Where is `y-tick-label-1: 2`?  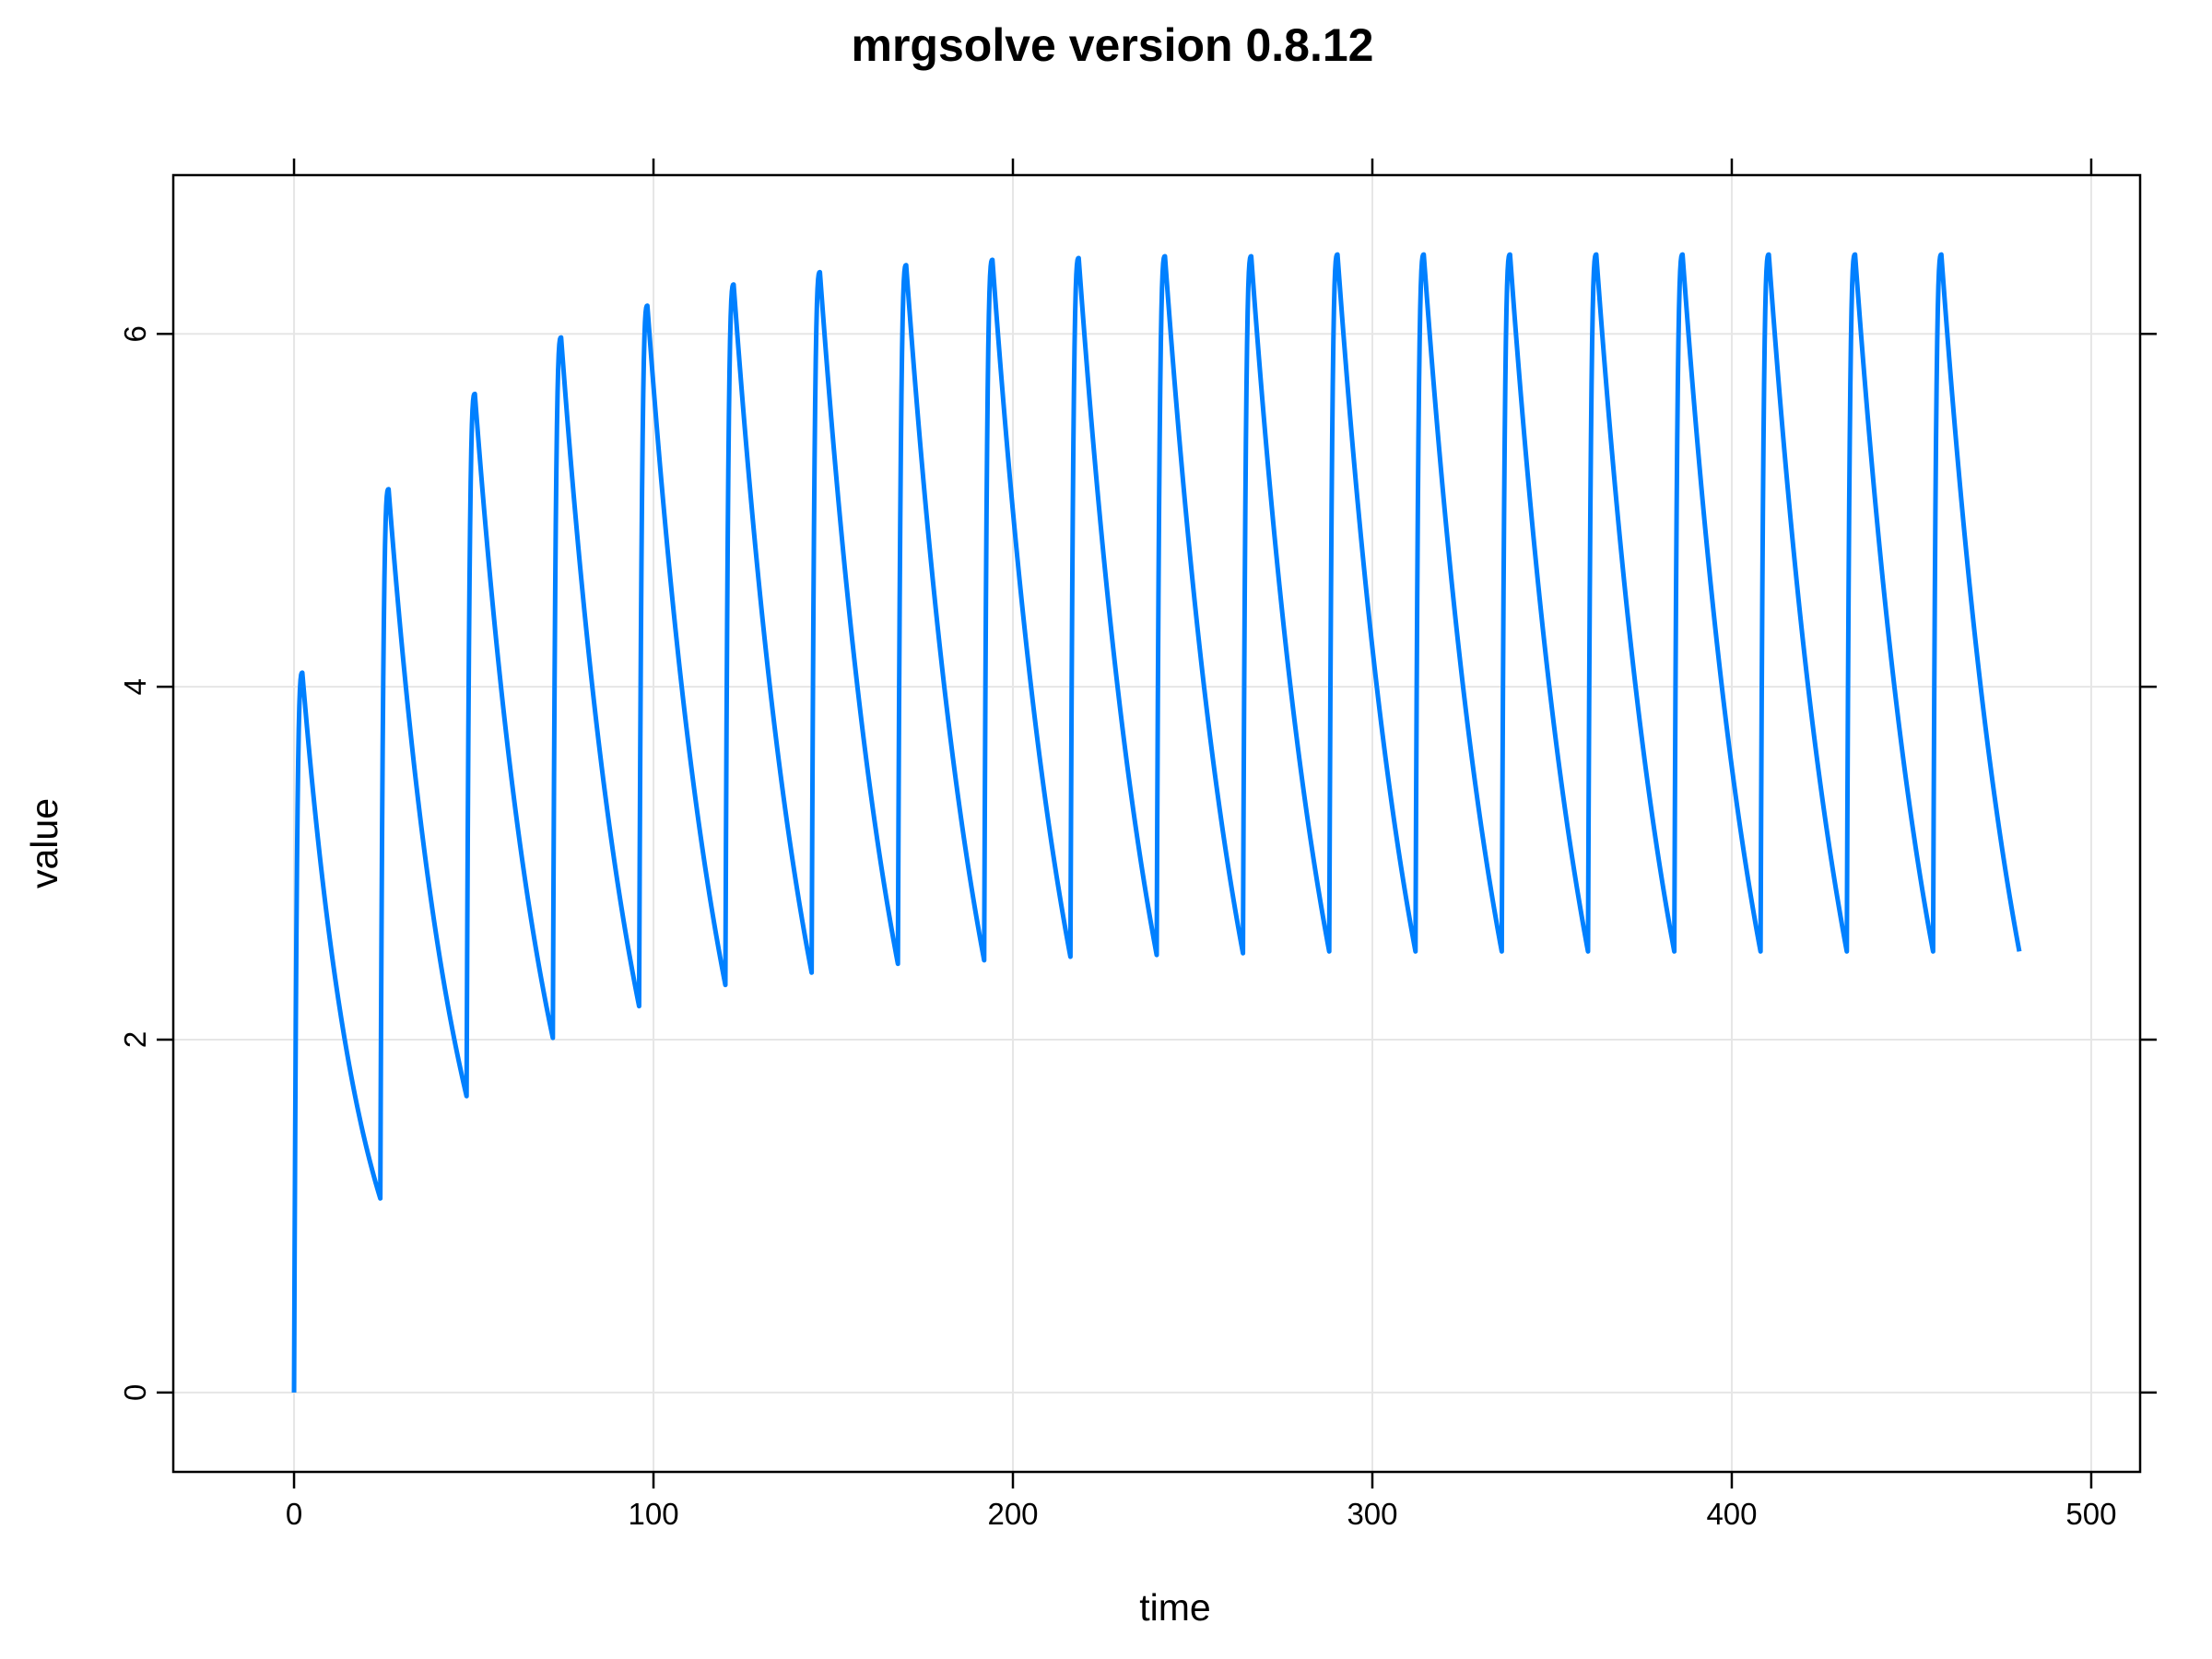 y-tick-label-1: 2 is located at coordinates (135, 1039).